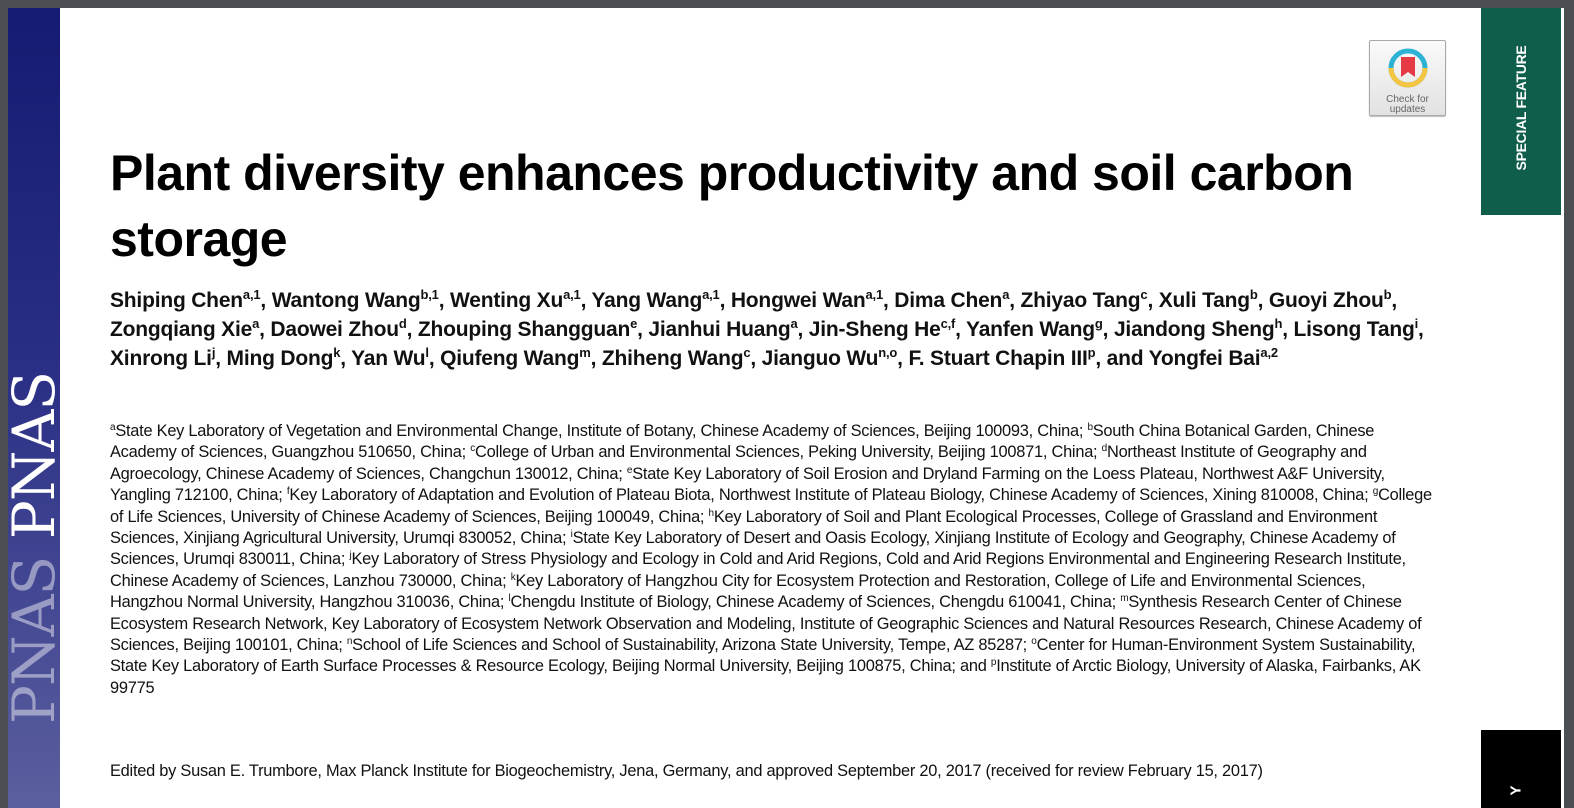  I want to click on author-name: Dima Chen, so click(948, 300).